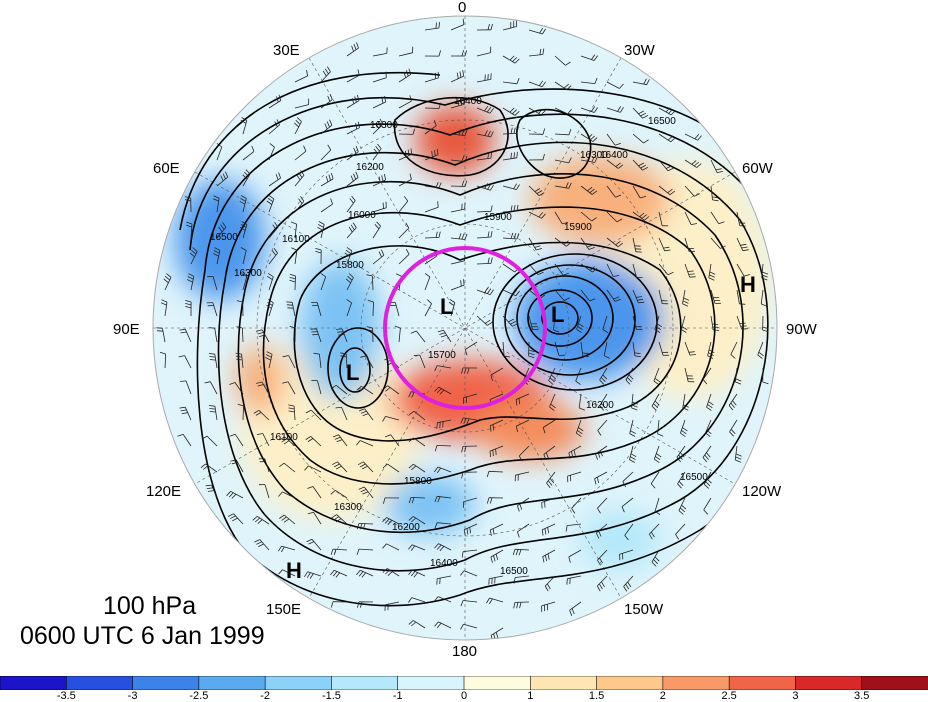 The image size is (928, 702). What do you see at coordinates (296, 239) in the screenshot?
I see `contour-label: 16100` at bounding box center [296, 239].